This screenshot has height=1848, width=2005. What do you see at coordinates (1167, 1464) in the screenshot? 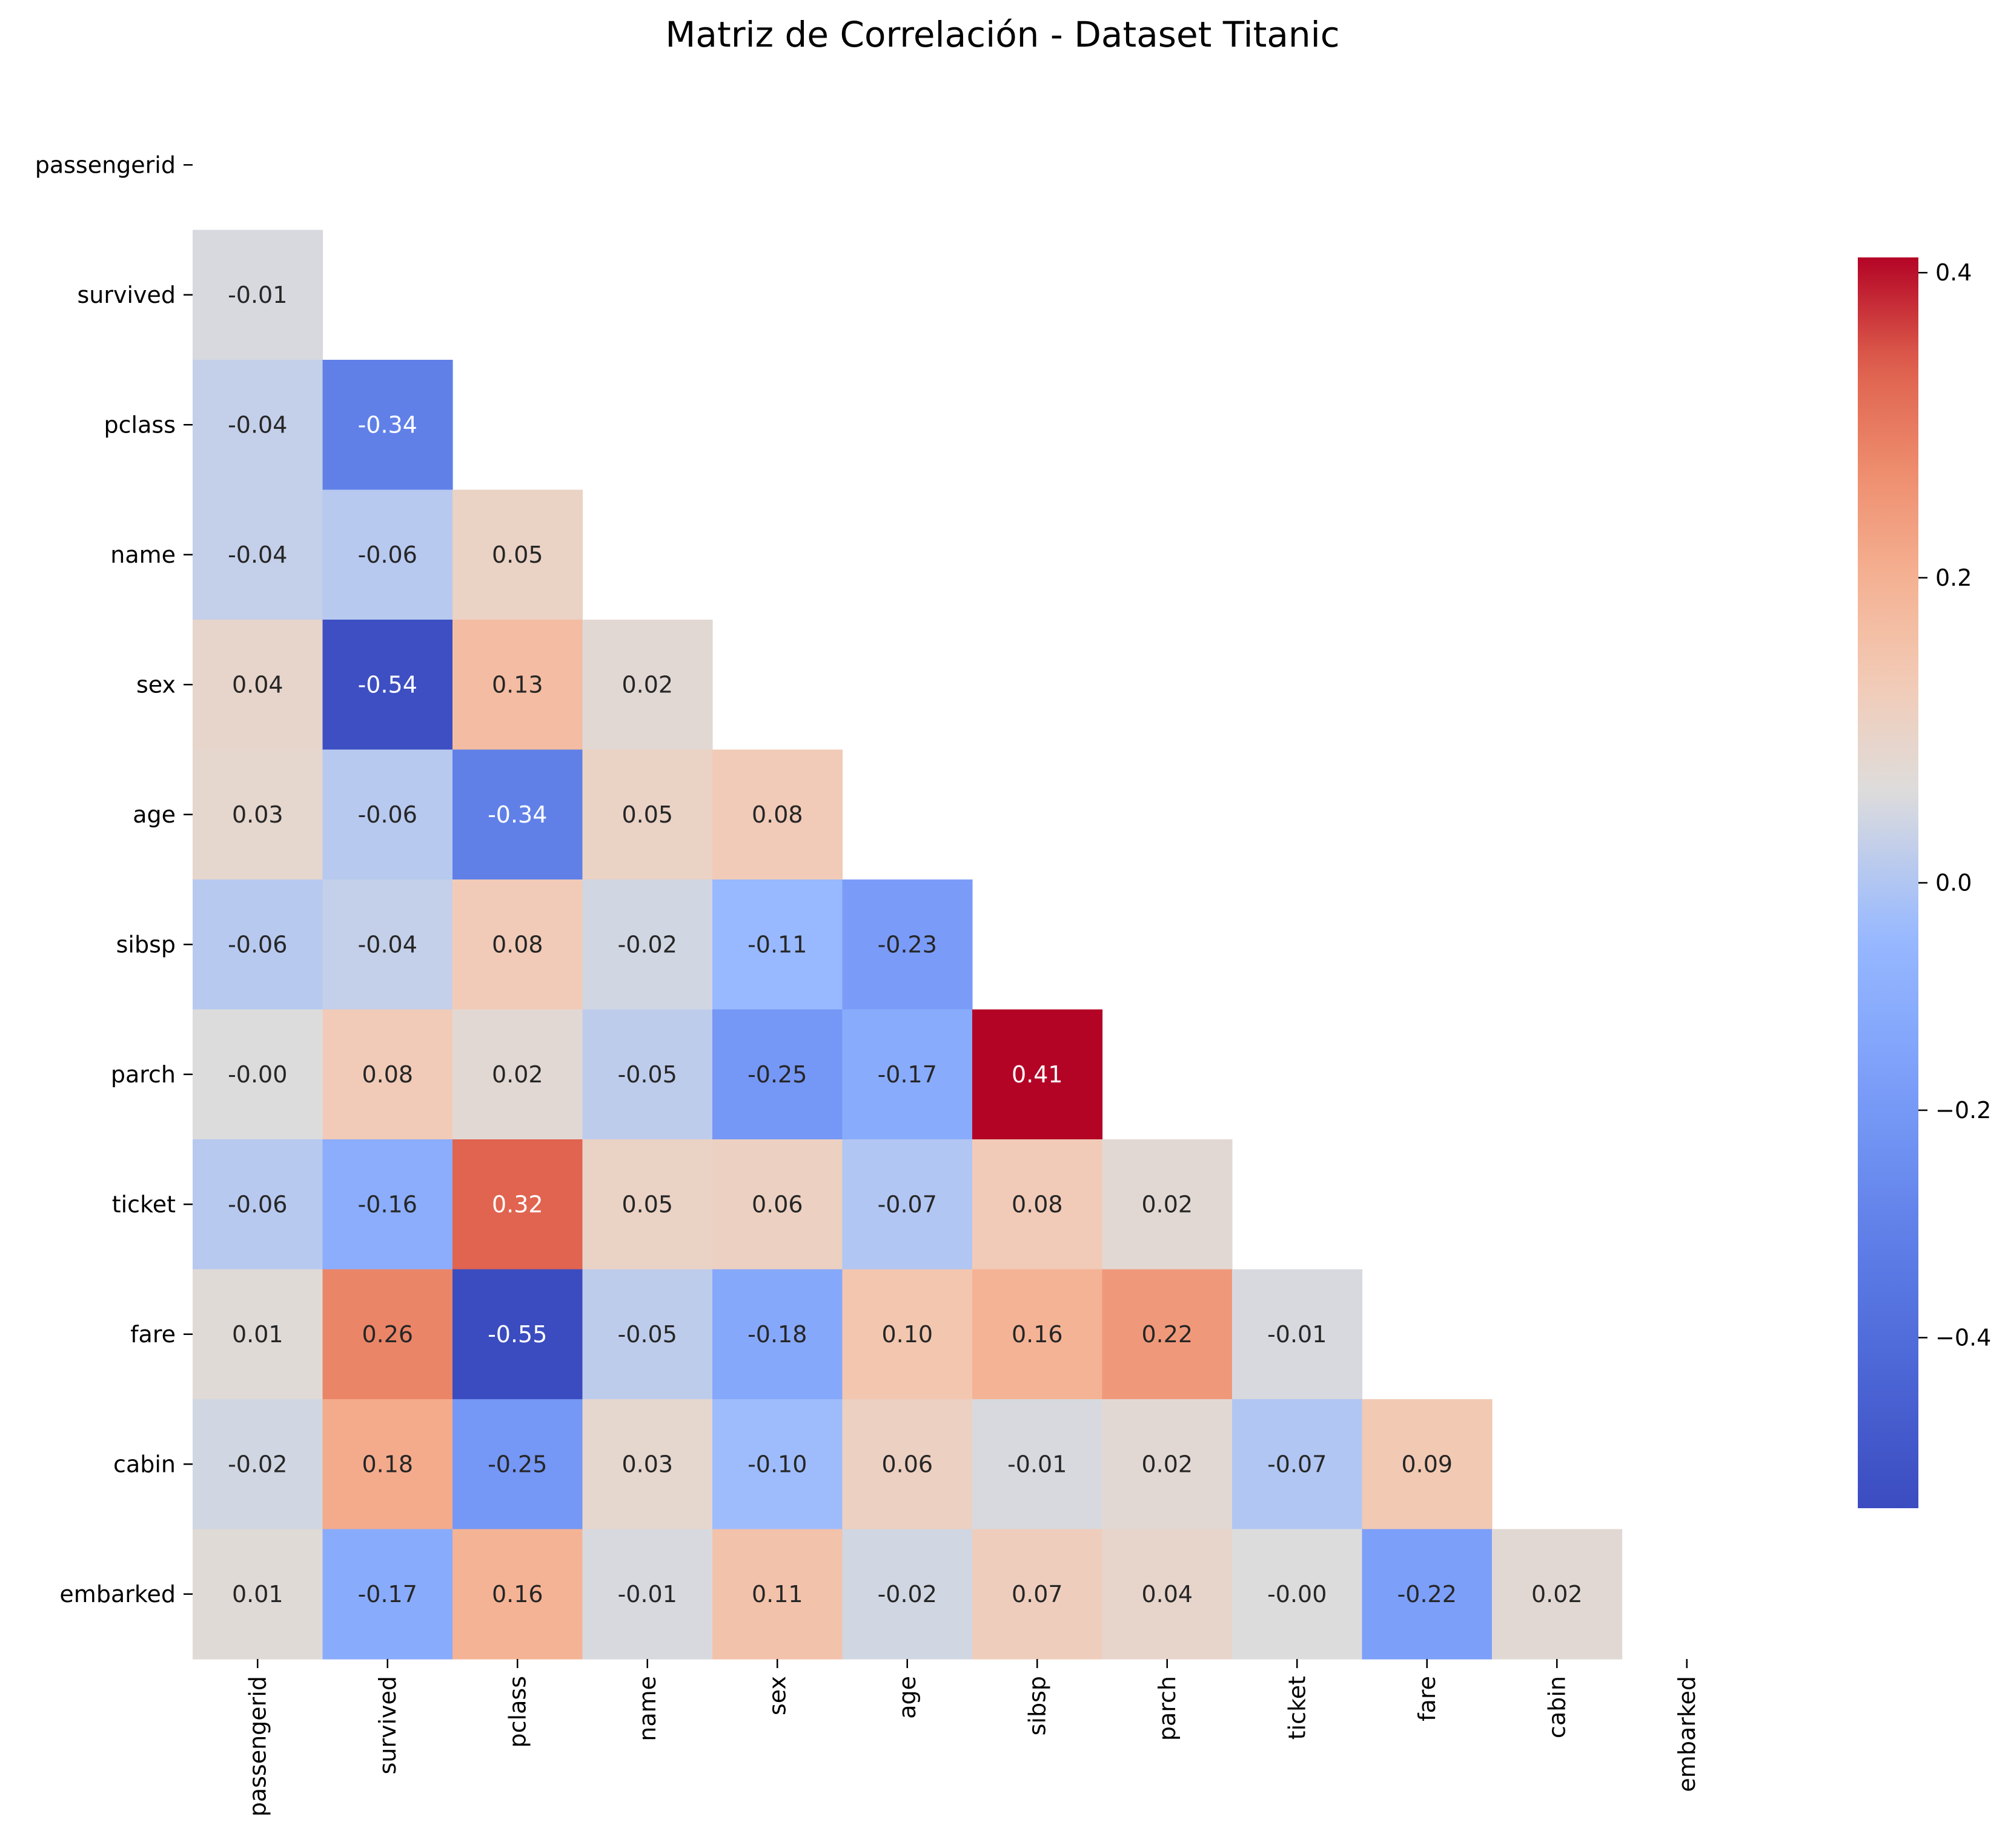
I see `heatmap-cell-cabin-parch` at bounding box center [1167, 1464].